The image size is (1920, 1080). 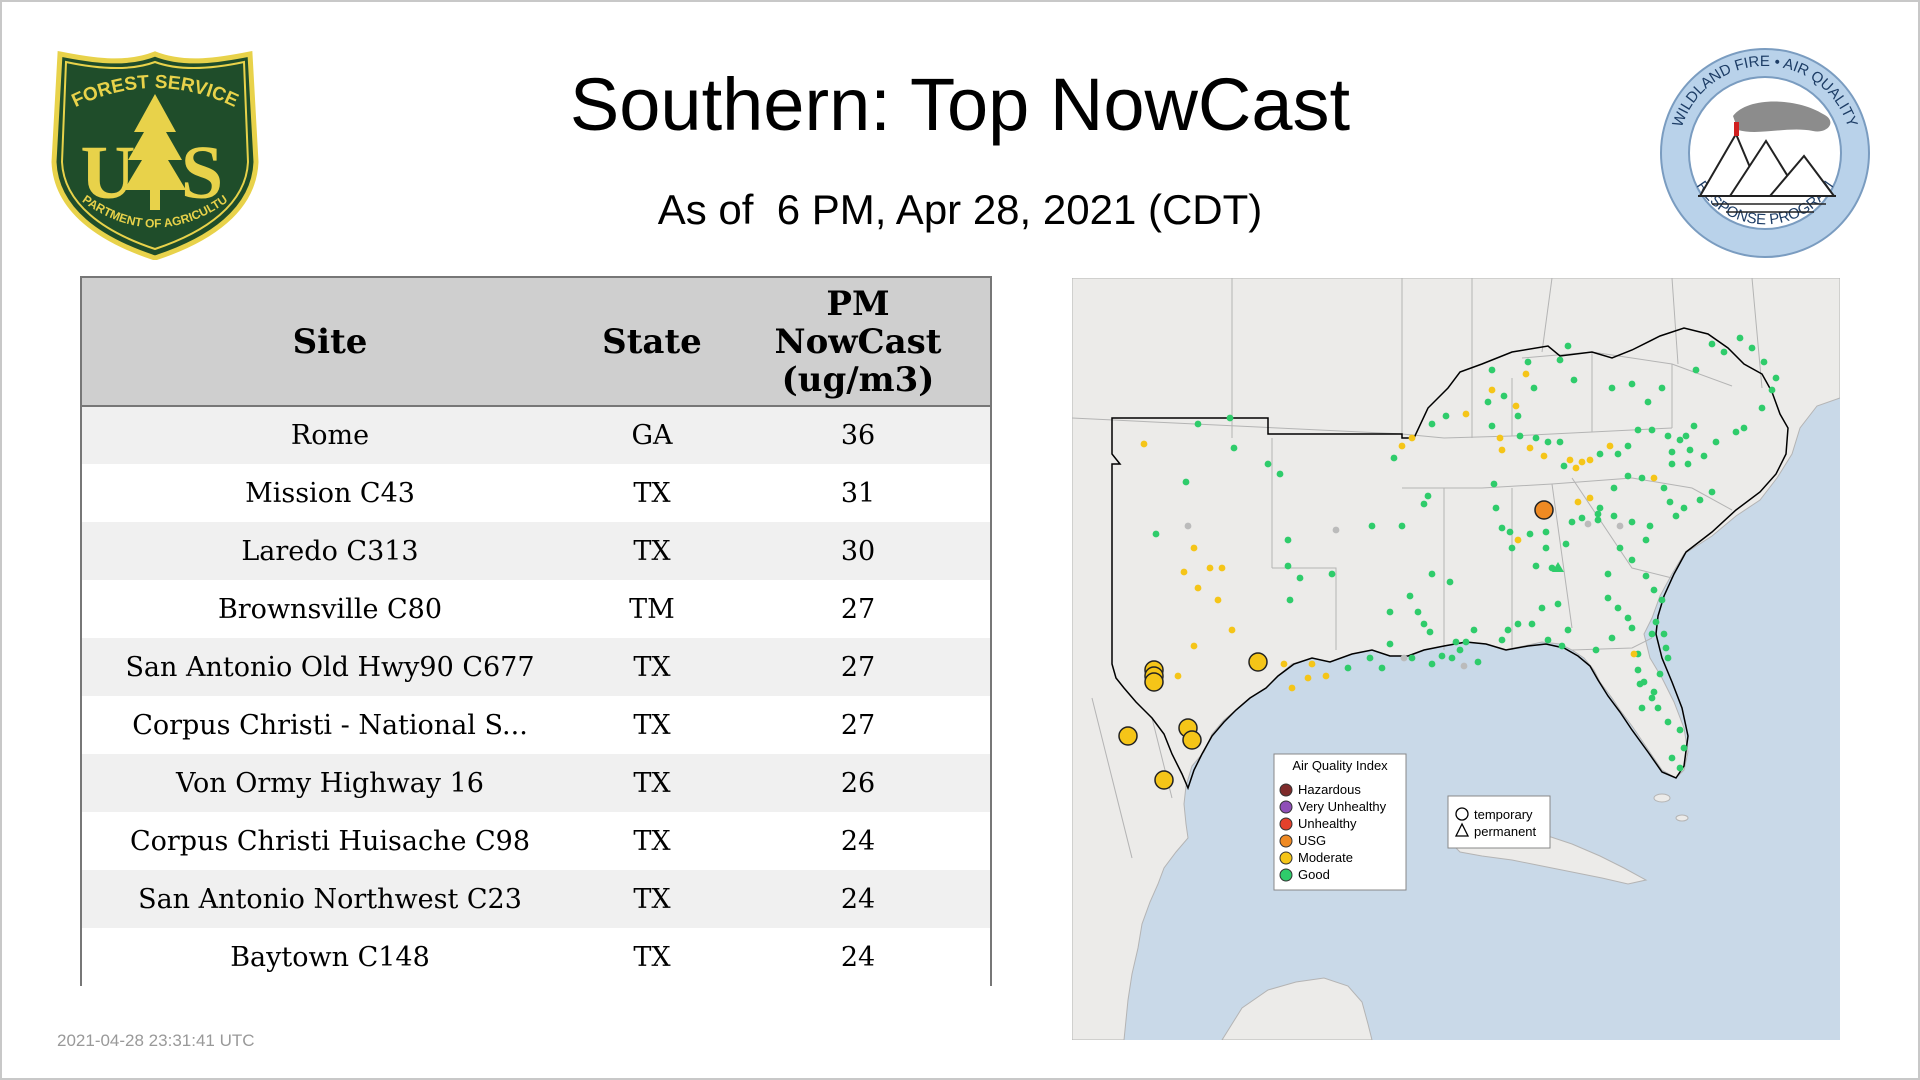 I want to click on column-header-pm-nowcast: PM NowCast (ug/m3), so click(x=858, y=342).